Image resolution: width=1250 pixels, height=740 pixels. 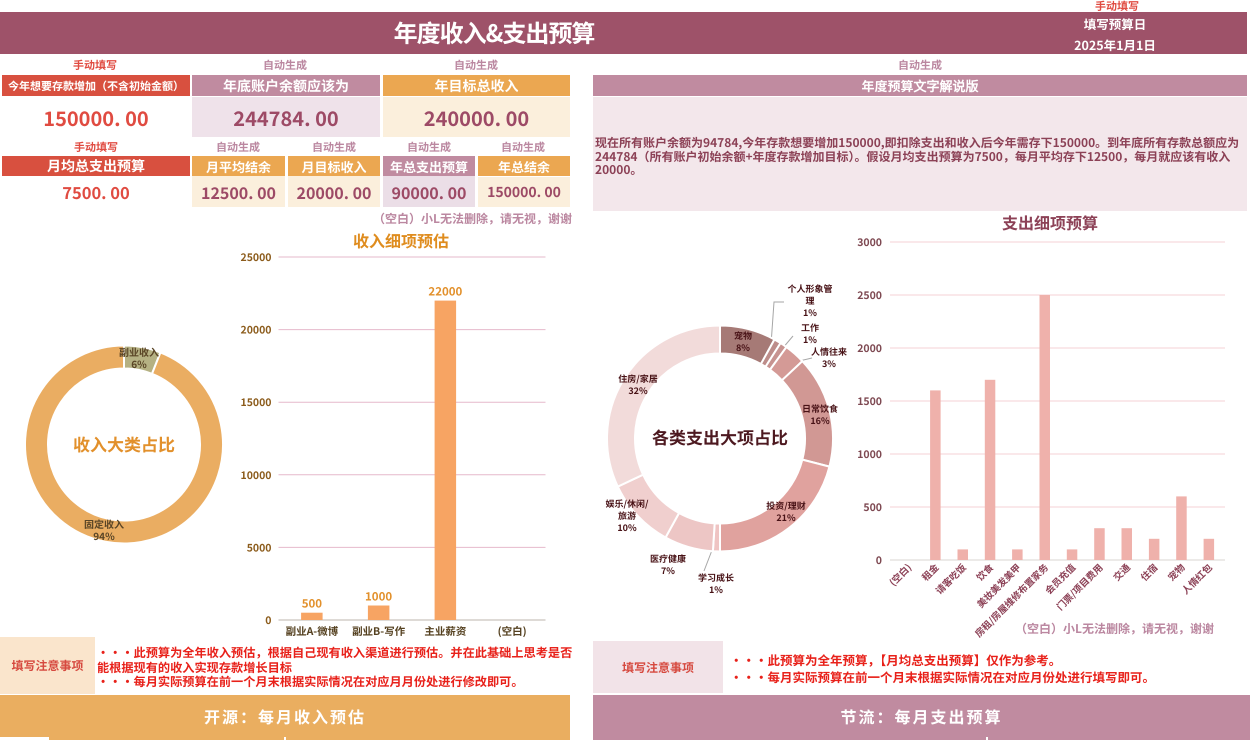 I want to click on svg-text: 副业A-微博, so click(x=312, y=631).